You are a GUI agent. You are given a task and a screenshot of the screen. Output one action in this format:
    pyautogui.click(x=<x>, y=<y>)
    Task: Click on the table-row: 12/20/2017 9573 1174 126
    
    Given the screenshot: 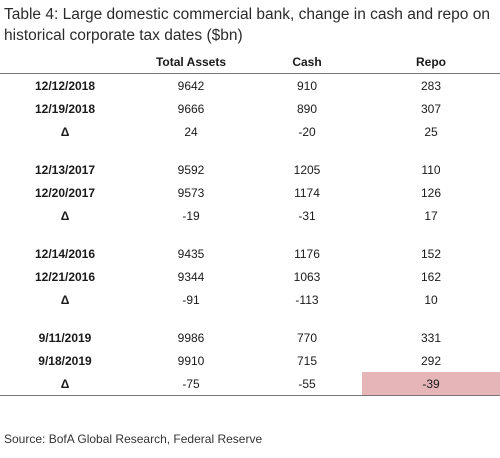 What is the action you would take?
    pyautogui.click(x=250, y=192)
    